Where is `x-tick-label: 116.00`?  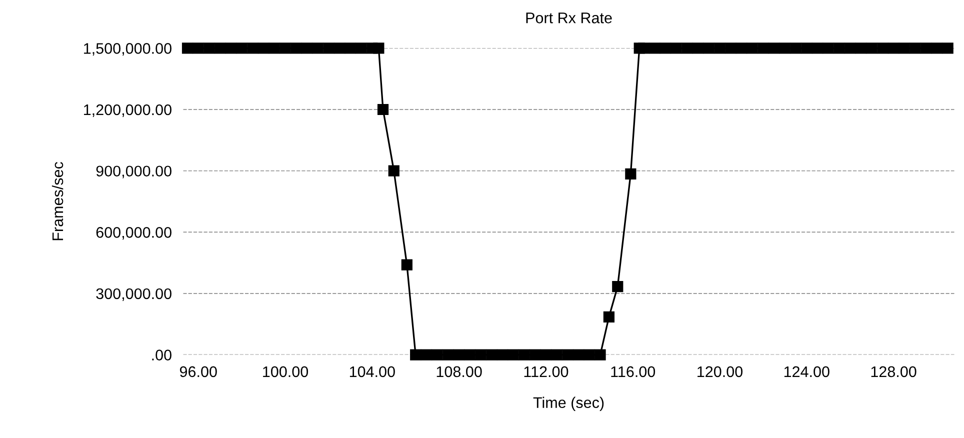 x-tick-label: 116.00 is located at coordinates (633, 372).